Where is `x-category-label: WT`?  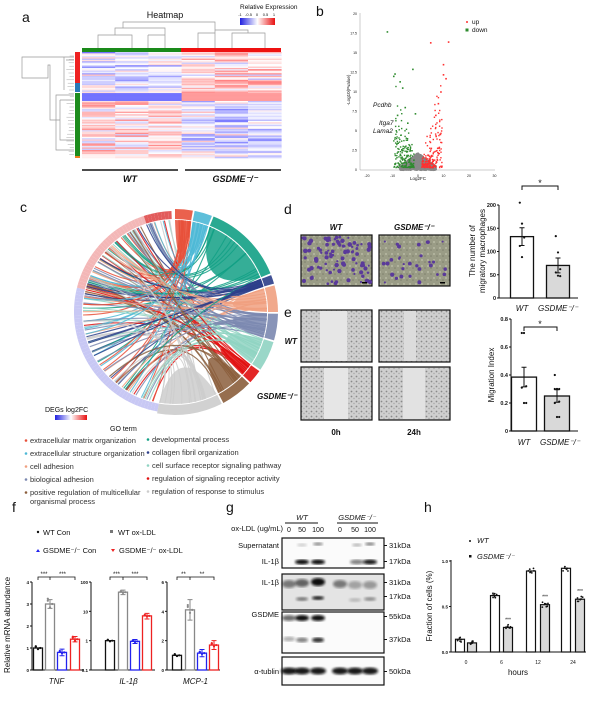
x-category-label: WT is located at coordinates (525, 442).